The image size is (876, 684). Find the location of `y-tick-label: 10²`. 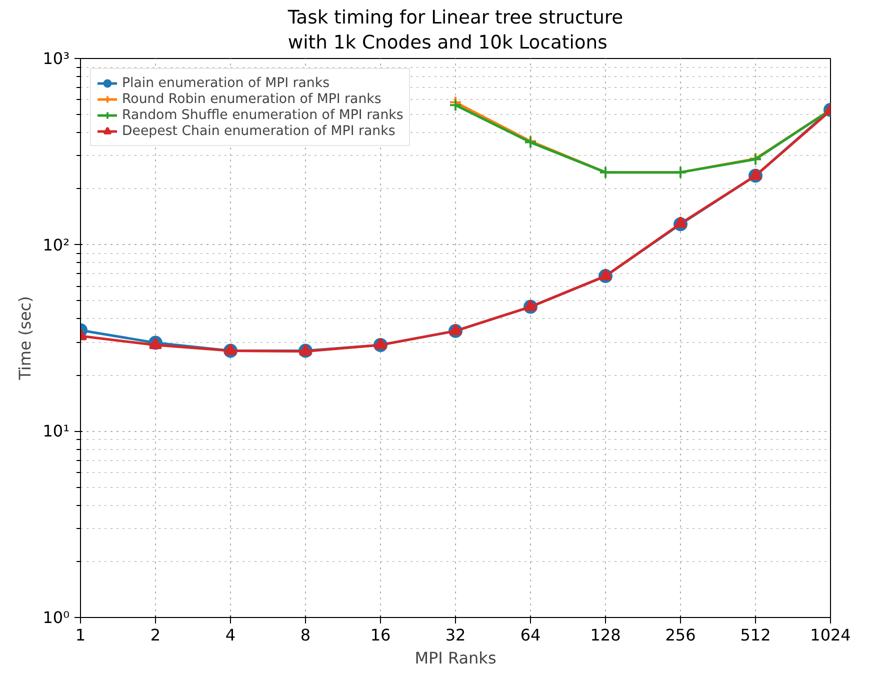

y-tick-label: 10² is located at coordinates (56, 244).